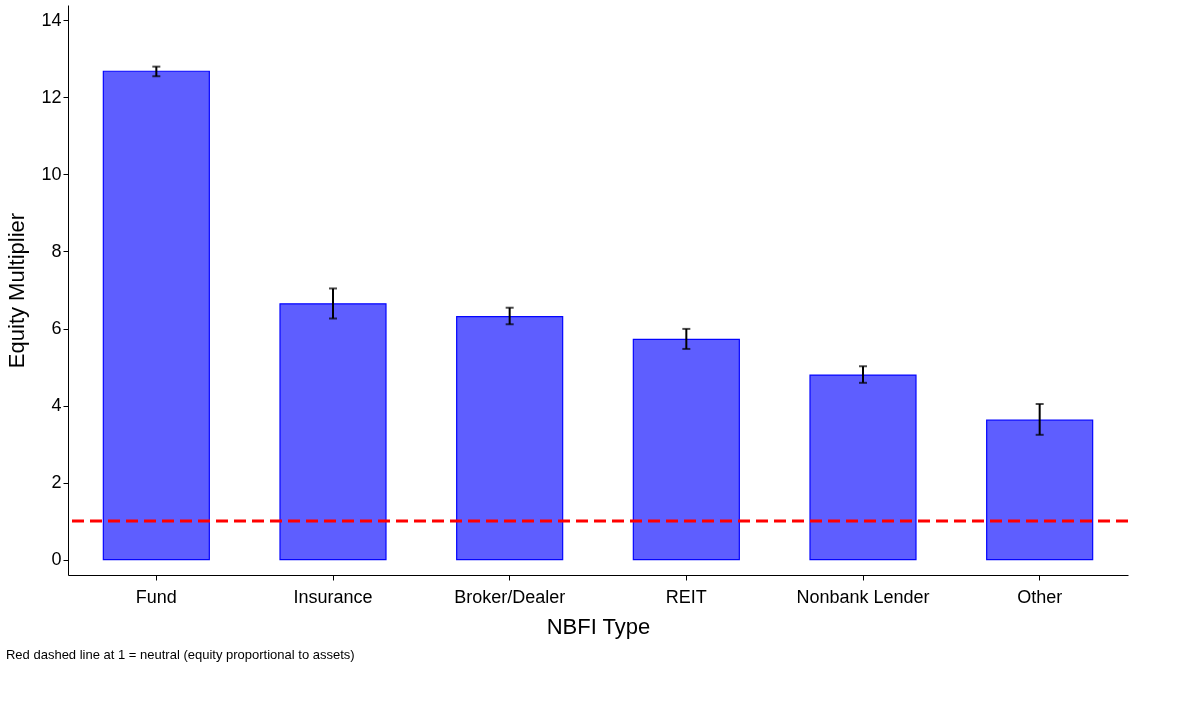 The image size is (1202, 703). I want to click on y-tick-label: 14, so click(51, 19).